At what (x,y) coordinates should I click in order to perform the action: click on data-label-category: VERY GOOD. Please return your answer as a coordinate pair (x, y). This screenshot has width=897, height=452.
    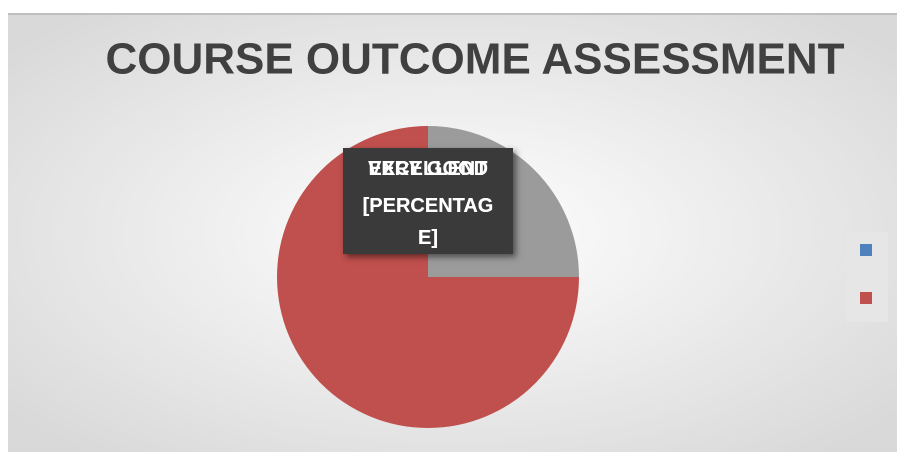
    Looking at the image, I should click on (428, 169).